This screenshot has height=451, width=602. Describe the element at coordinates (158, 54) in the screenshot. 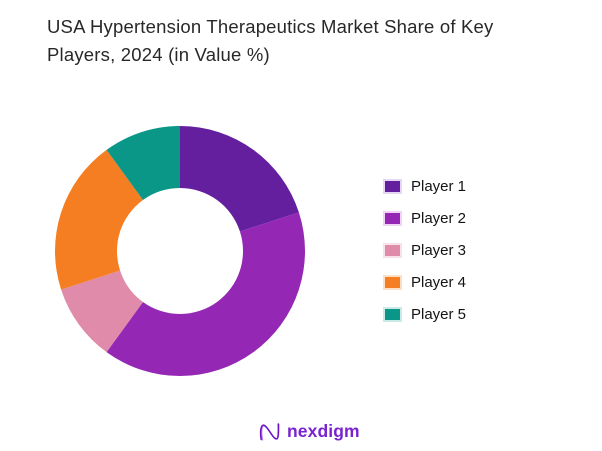

I see `chart-title-line-2: Players, 2024 (in Value %)` at that location.